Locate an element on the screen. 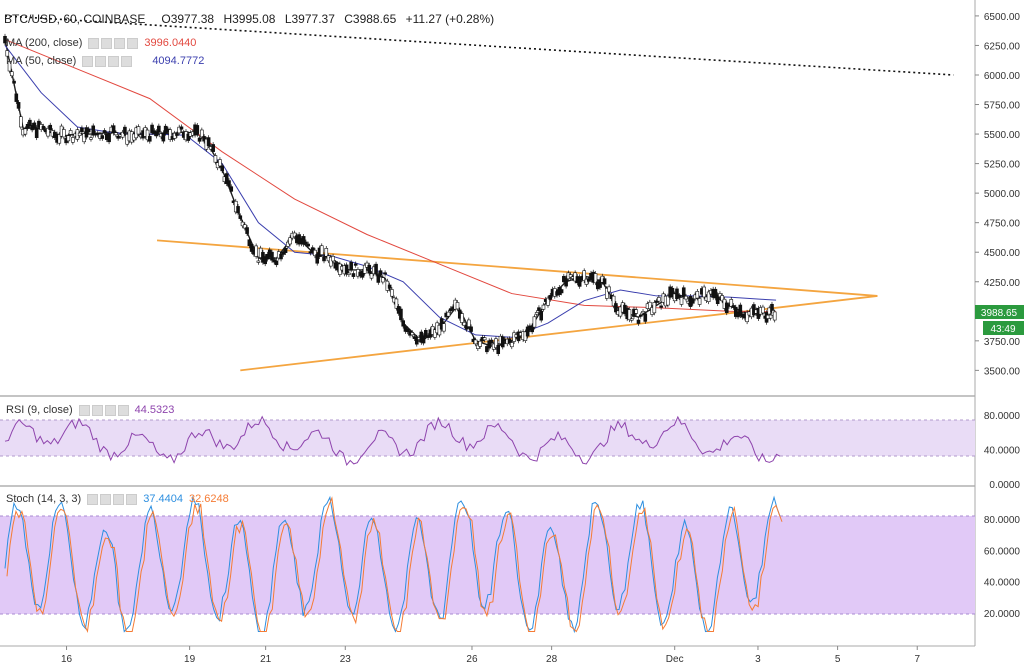  time-tick-label: 28 is located at coordinates (552, 659).